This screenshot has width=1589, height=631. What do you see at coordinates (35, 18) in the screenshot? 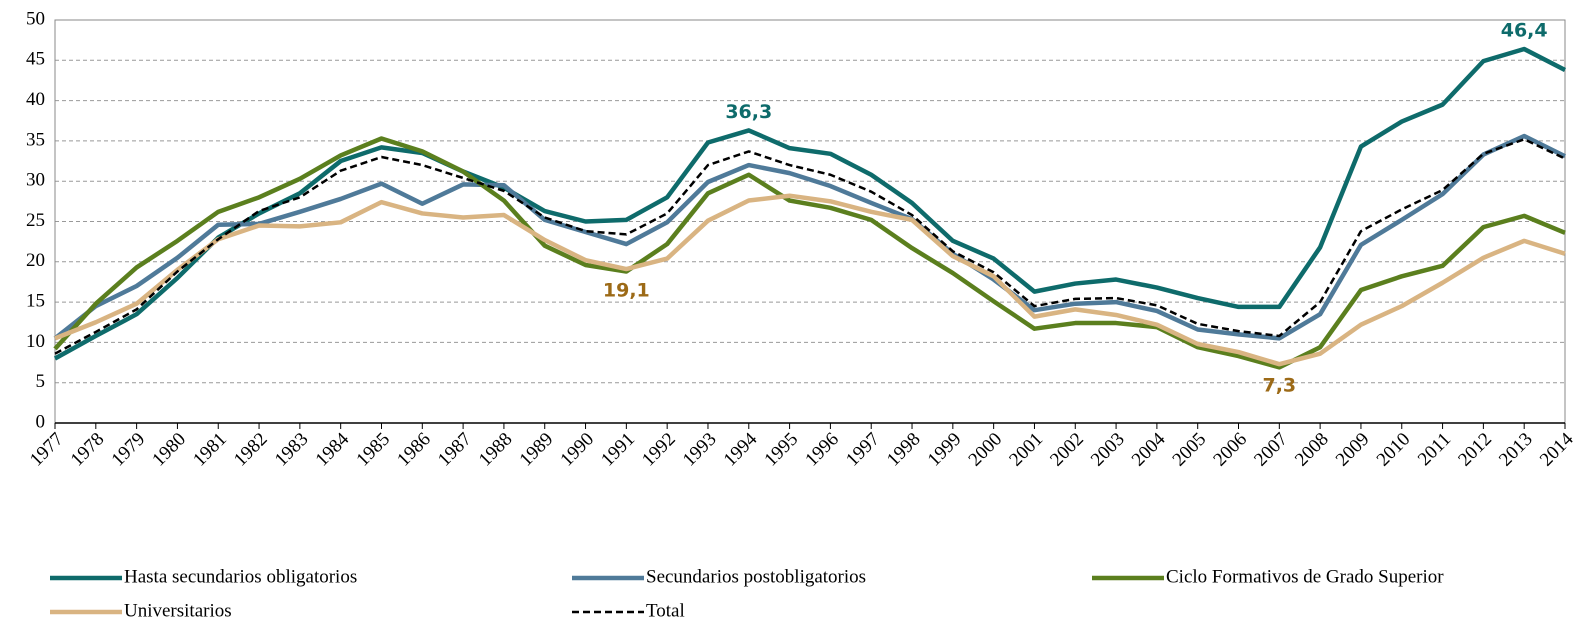
I see `y-tick-label: 50` at bounding box center [35, 18].